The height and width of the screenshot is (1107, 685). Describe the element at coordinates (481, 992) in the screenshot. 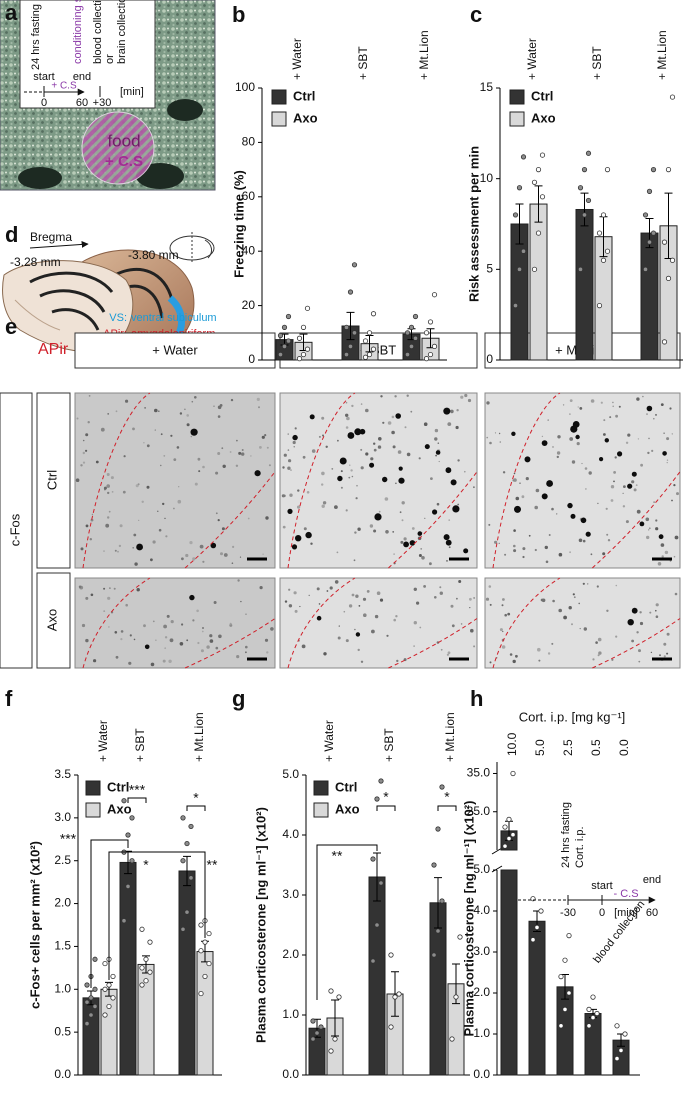

I see `y-tick-label: 2.0` at that location.